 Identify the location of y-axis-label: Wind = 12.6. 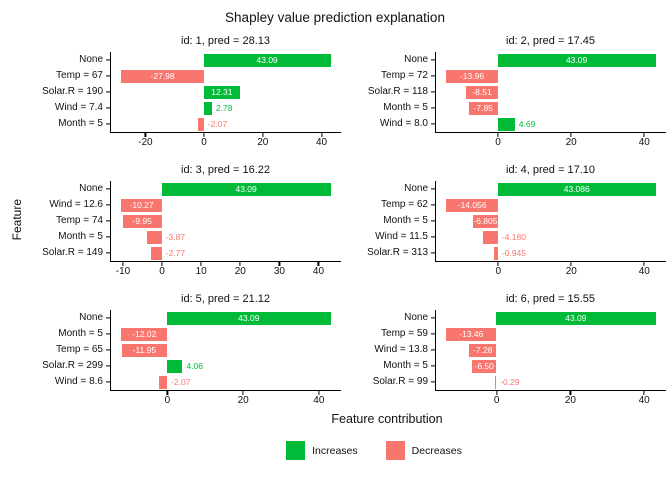
(76, 204).